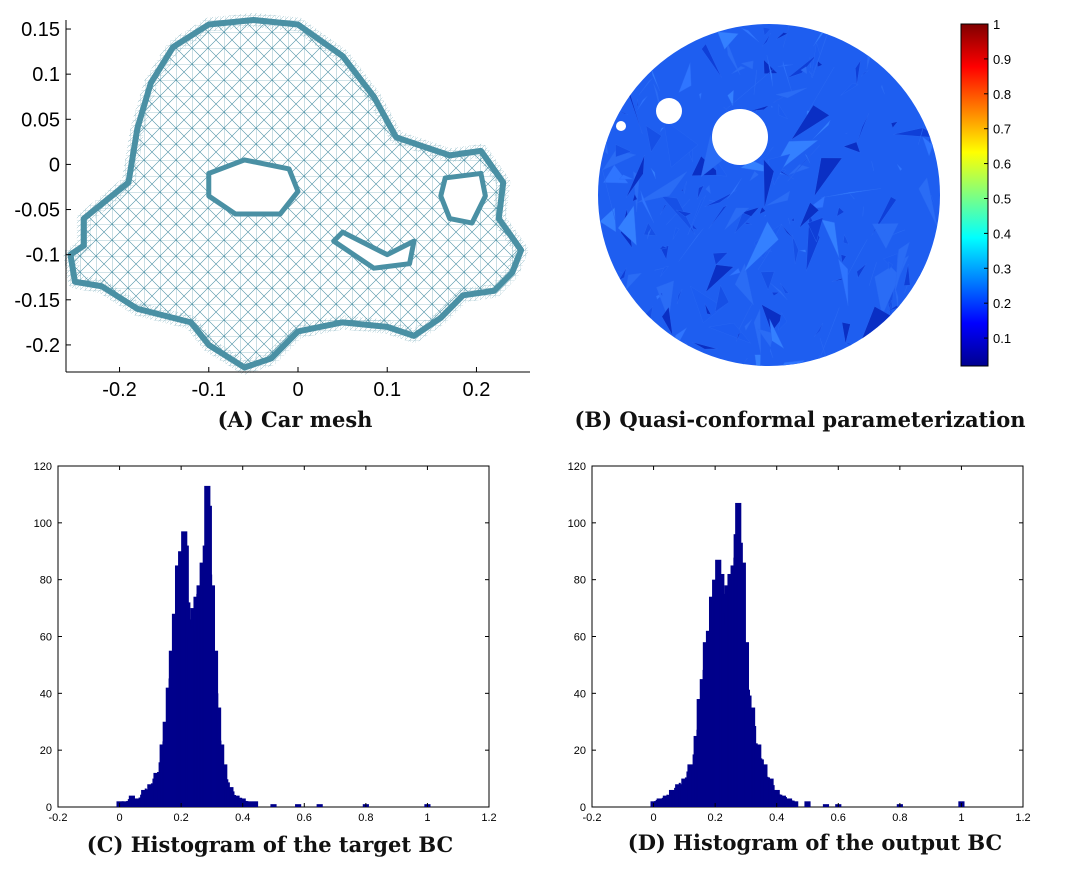 The width and height of the screenshot is (1068, 877). What do you see at coordinates (46, 638) in the screenshot?
I see `tick-label-y: 60` at bounding box center [46, 638].